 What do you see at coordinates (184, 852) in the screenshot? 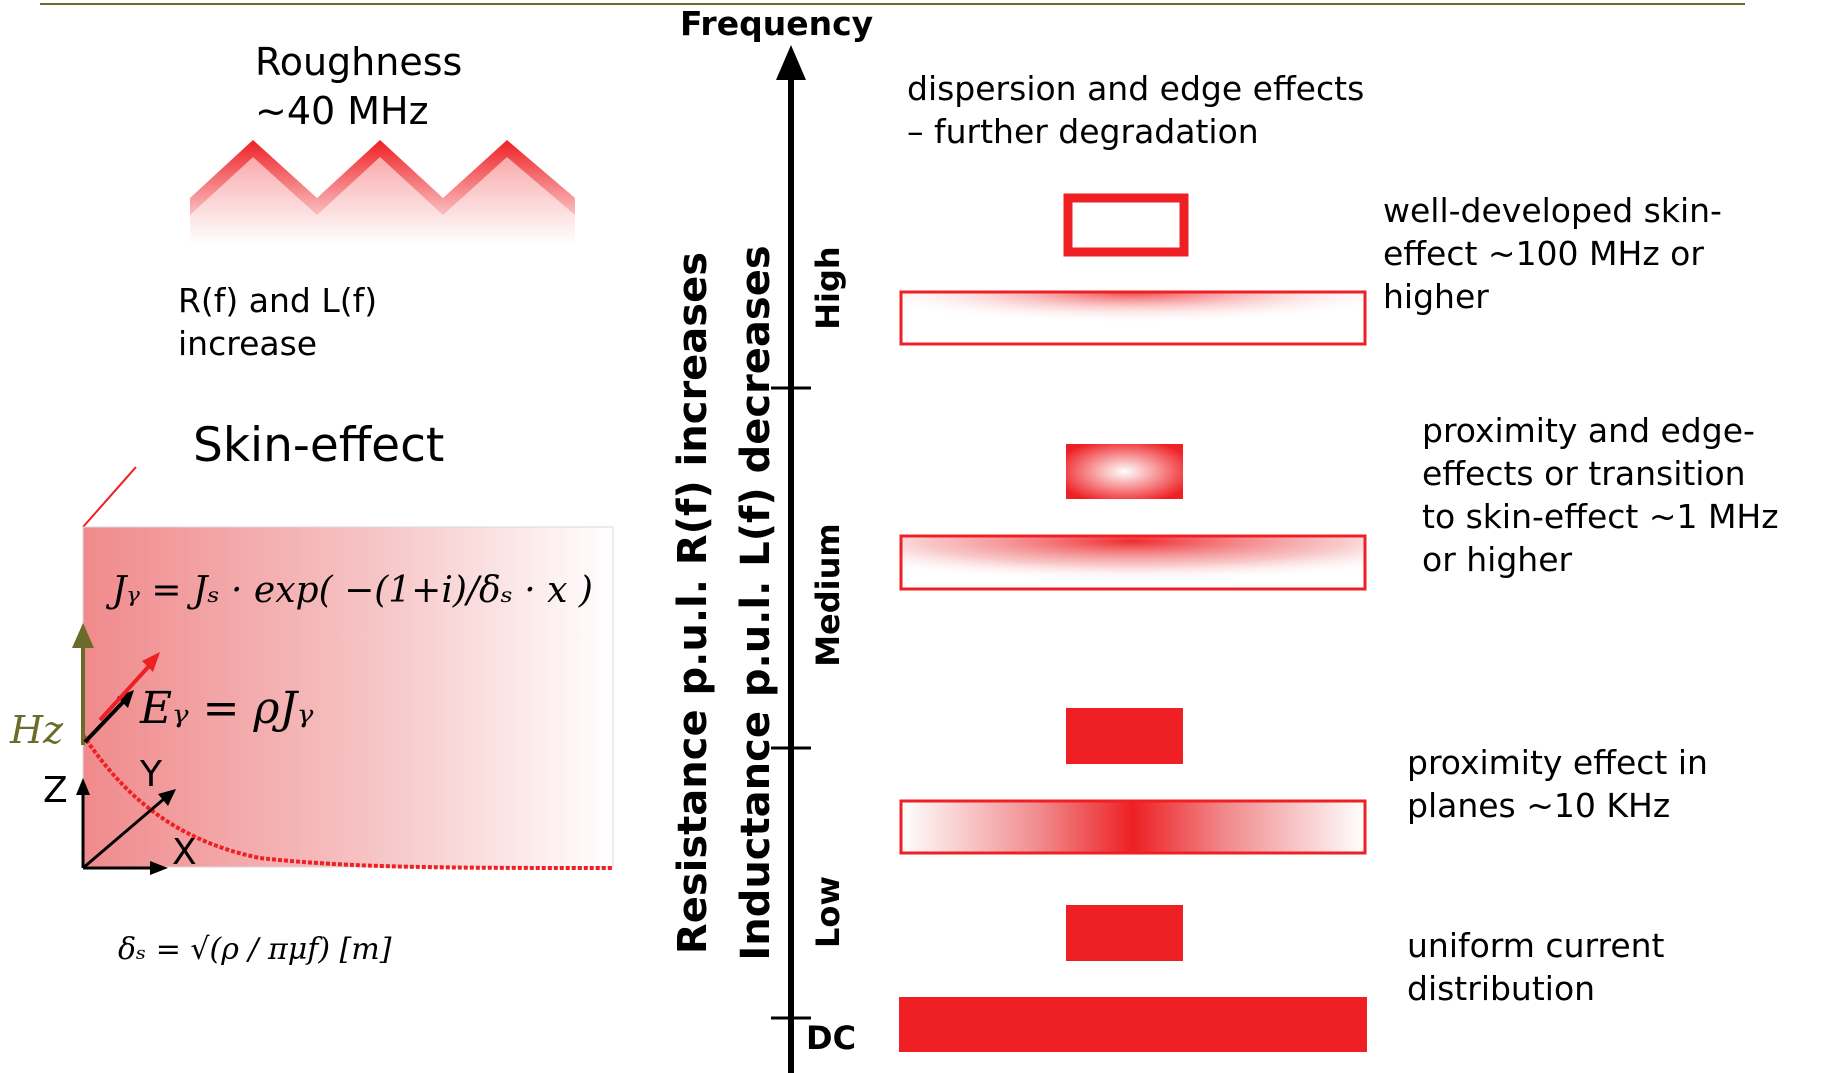
I see `x-axis-label: X` at bounding box center [184, 852].